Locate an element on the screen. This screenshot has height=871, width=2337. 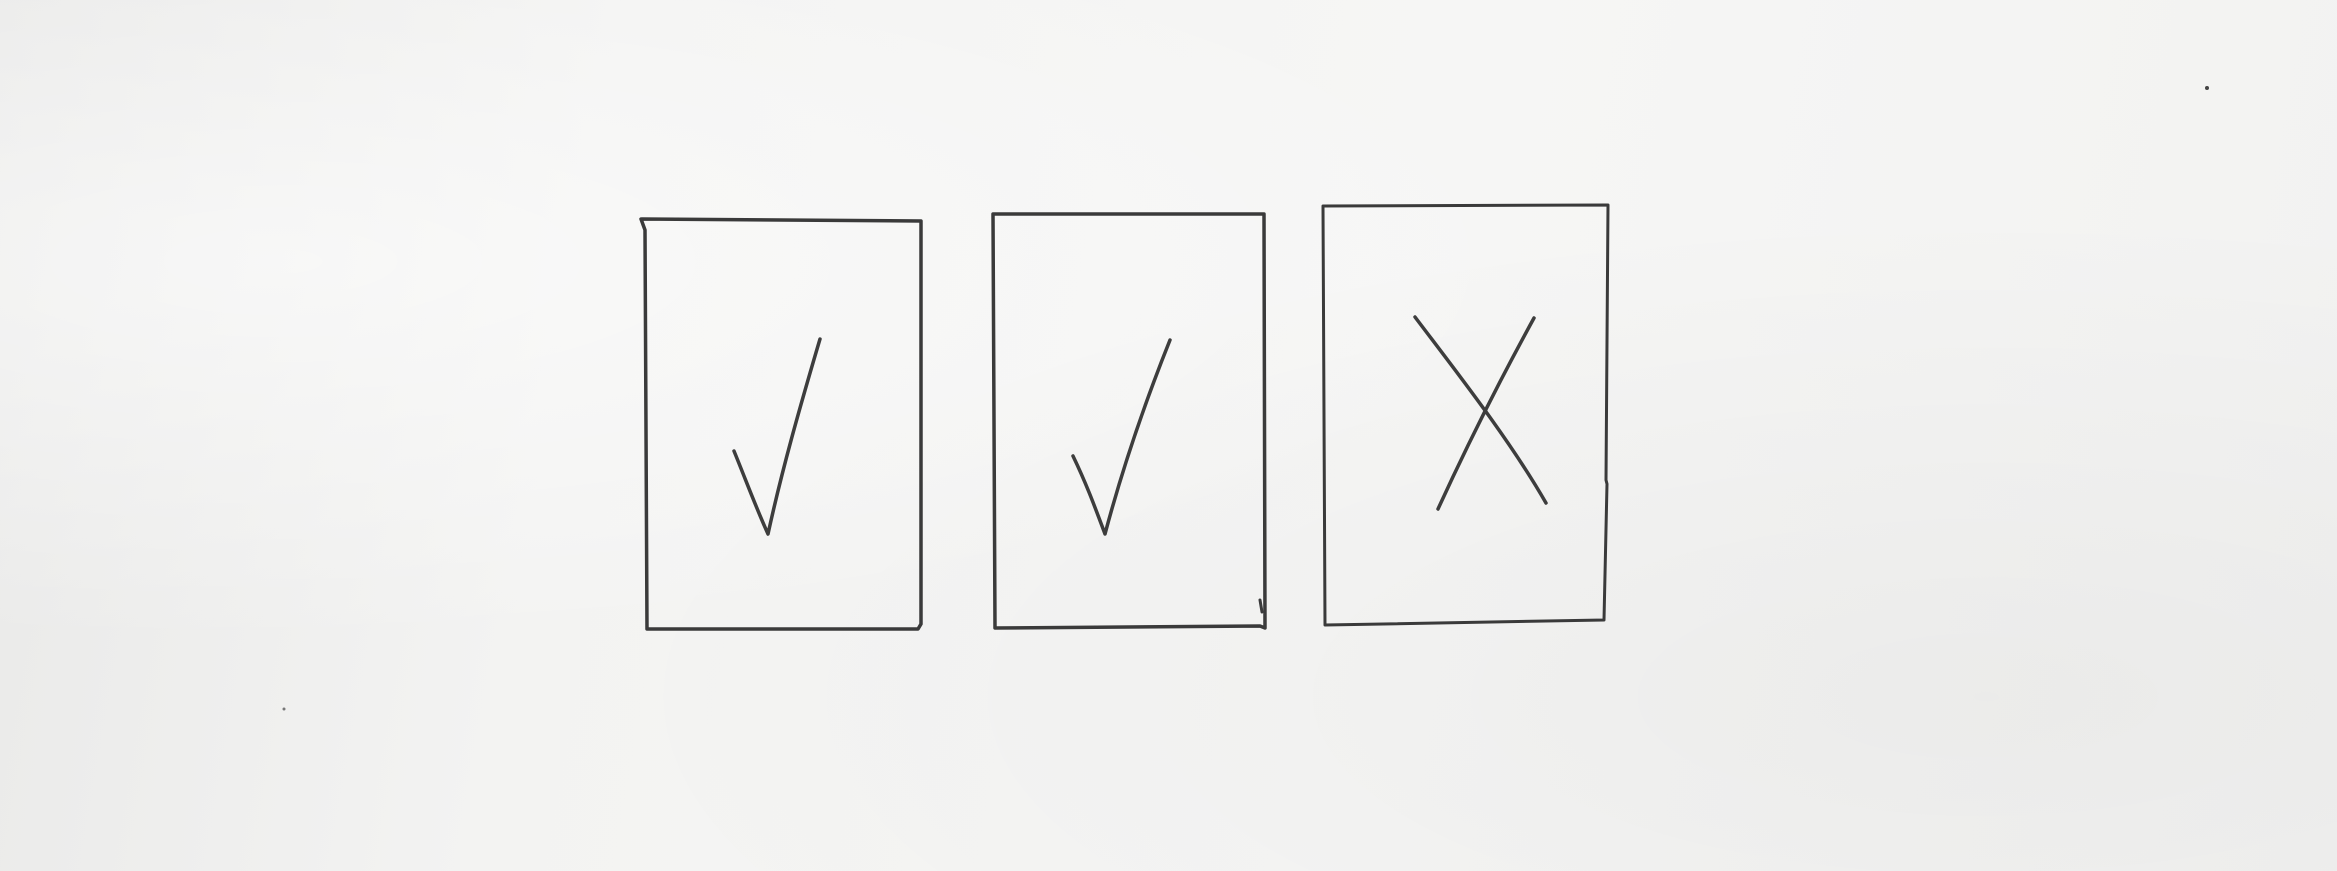
x-mark-icon is located at coordinates (1480, 410).